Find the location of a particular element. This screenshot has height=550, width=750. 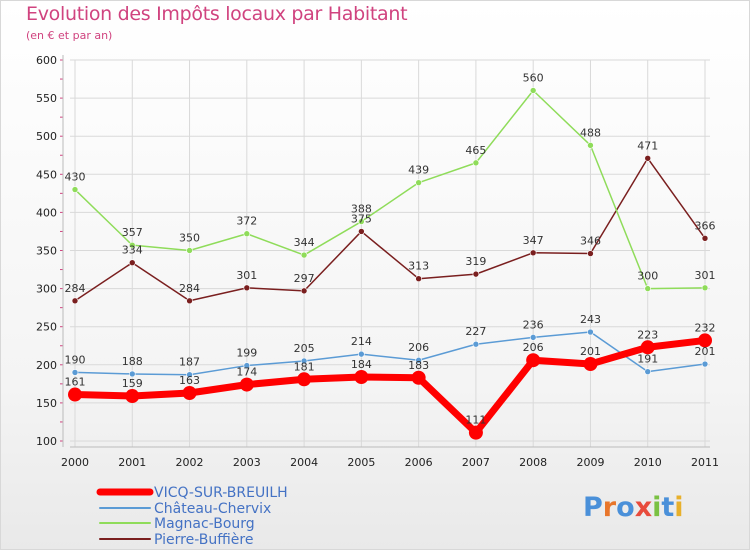

y-tick-label: 200 is located at coordinates (46, 365).